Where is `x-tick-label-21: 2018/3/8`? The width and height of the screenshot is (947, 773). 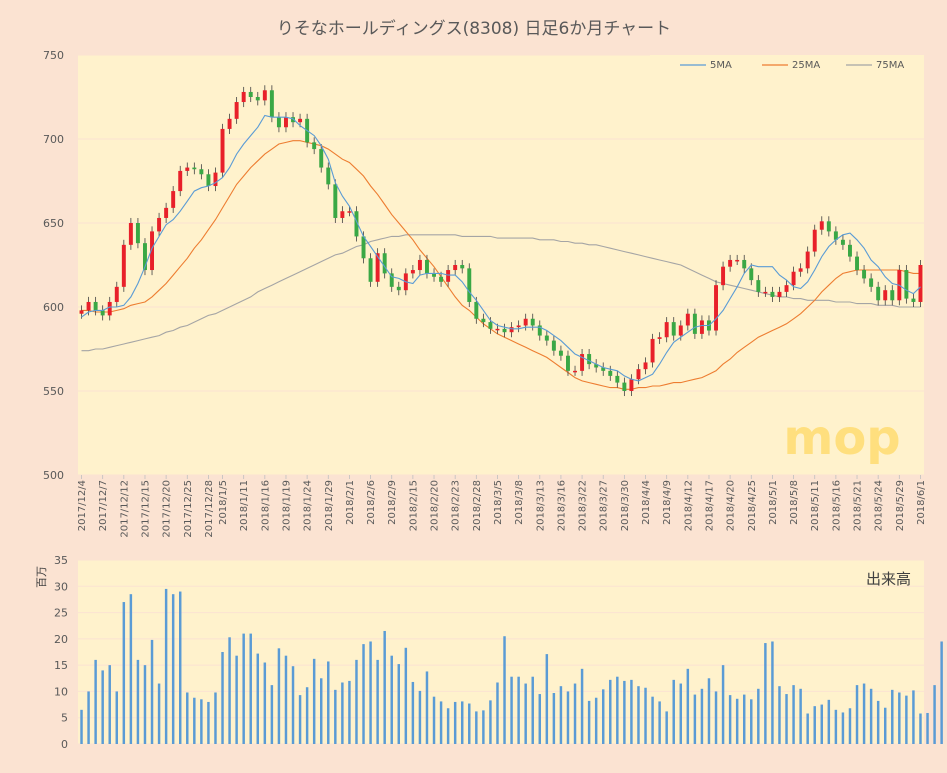 x-tick-label-21: 2018/3/8 is located at coordinates (519, 502).